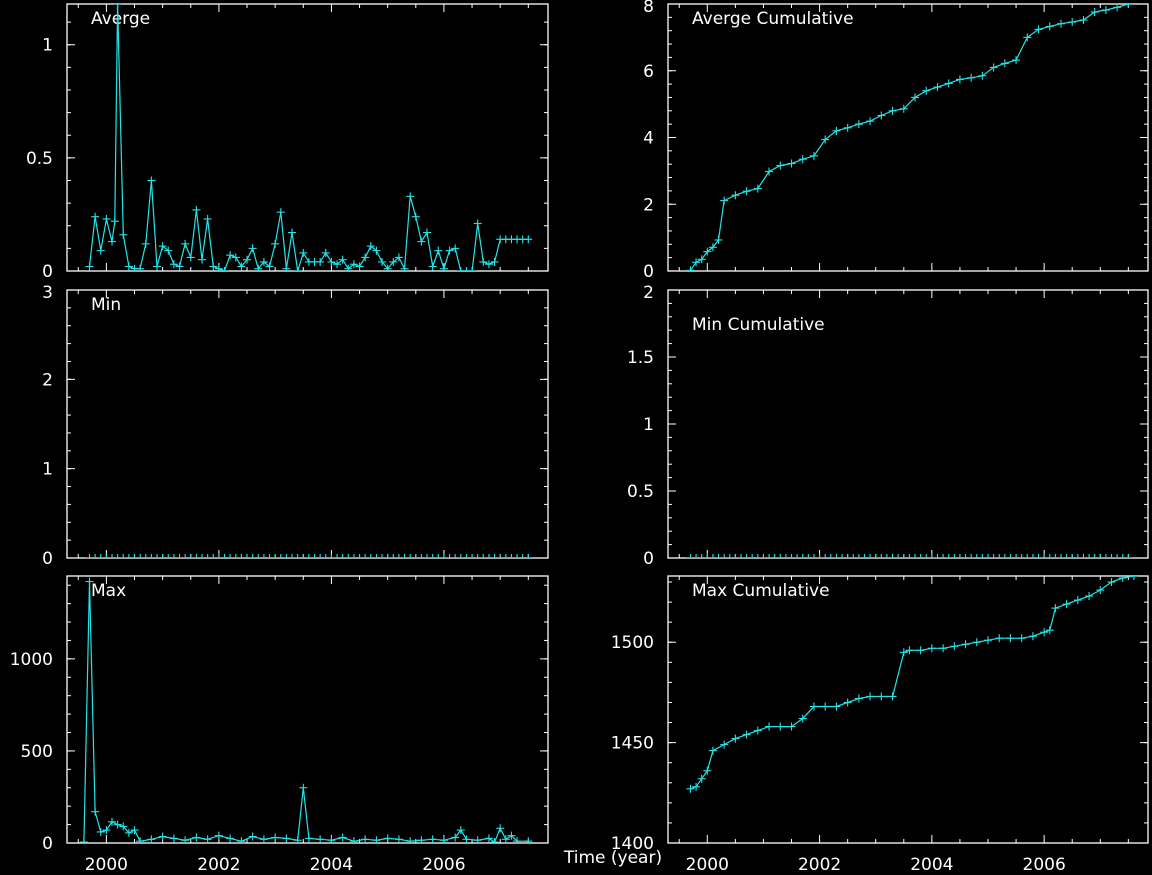  Describe the element at coordinates (640, 492) in the screenshot. I see `y-tick-label: 0.5` at that location.